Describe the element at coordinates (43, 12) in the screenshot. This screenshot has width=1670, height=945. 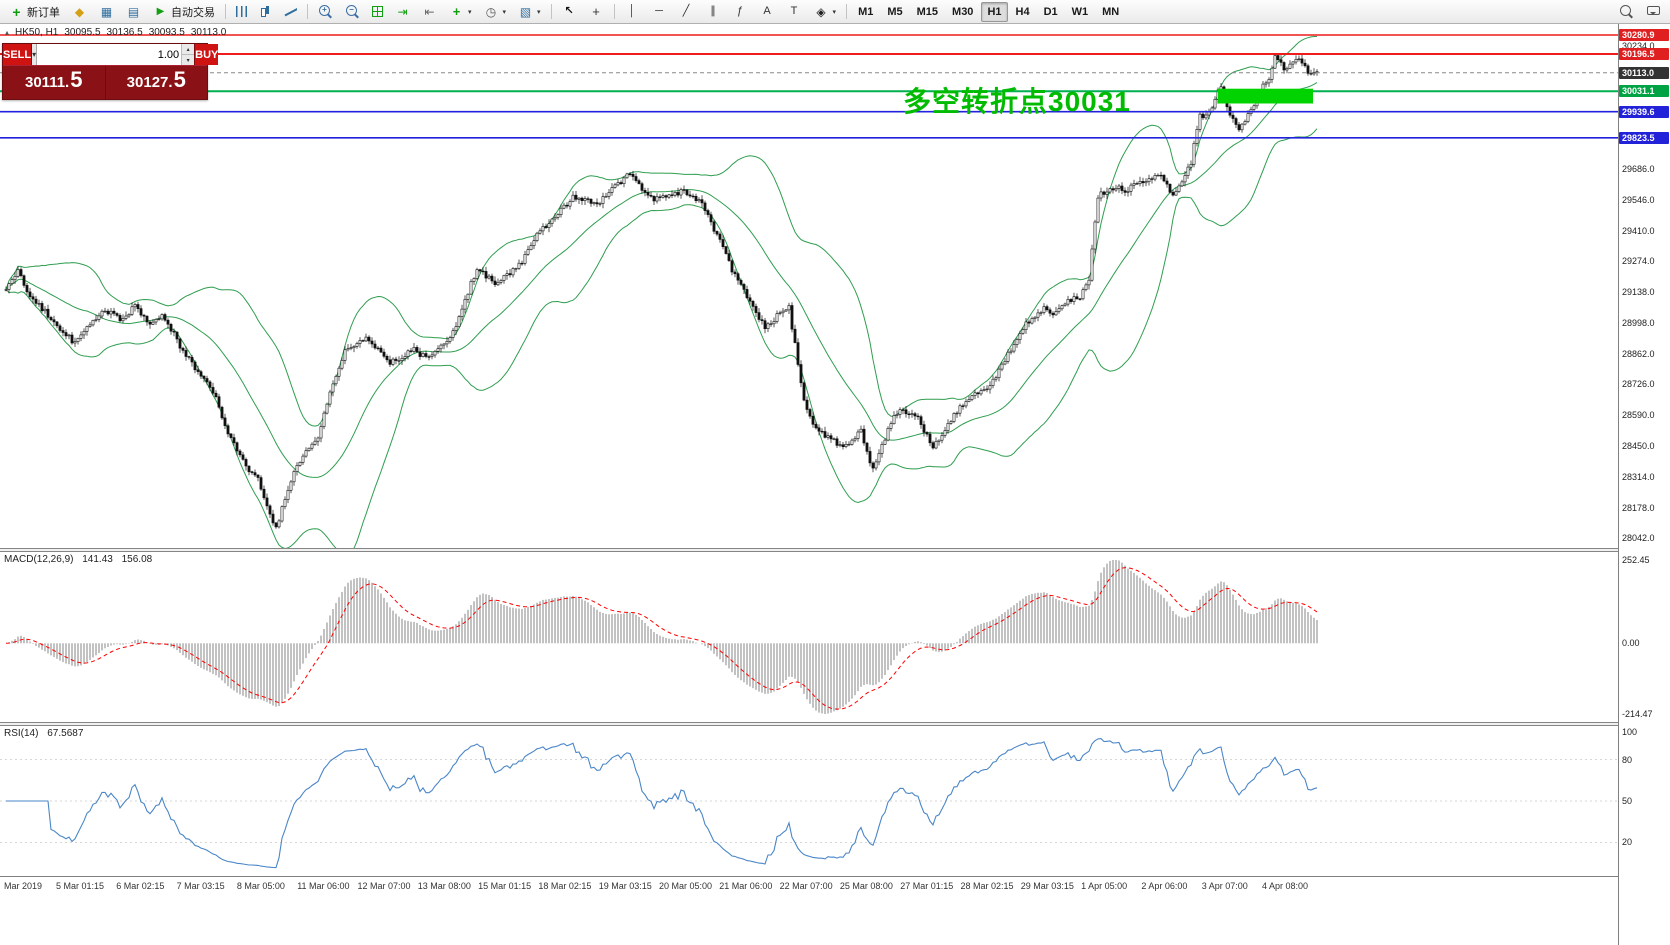
I see `new-order-button-label: 新订单` at that location.